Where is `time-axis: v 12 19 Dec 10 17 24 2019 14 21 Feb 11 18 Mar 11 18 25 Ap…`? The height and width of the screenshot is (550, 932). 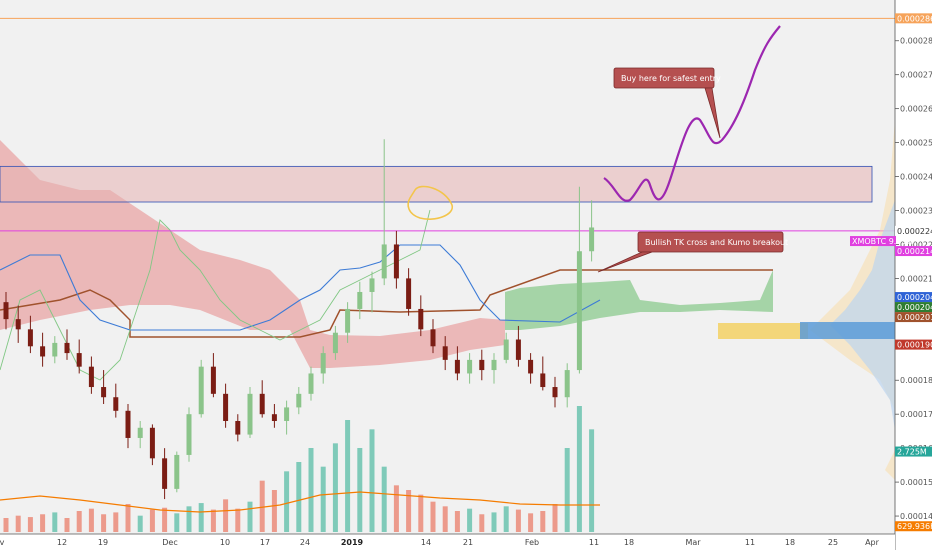 time-axis: v 12 19 Dec 10 17 24 2019 14 21 Feb 11 18 Mar 11 18 25 Ap… is located at coordinates (447, 541).